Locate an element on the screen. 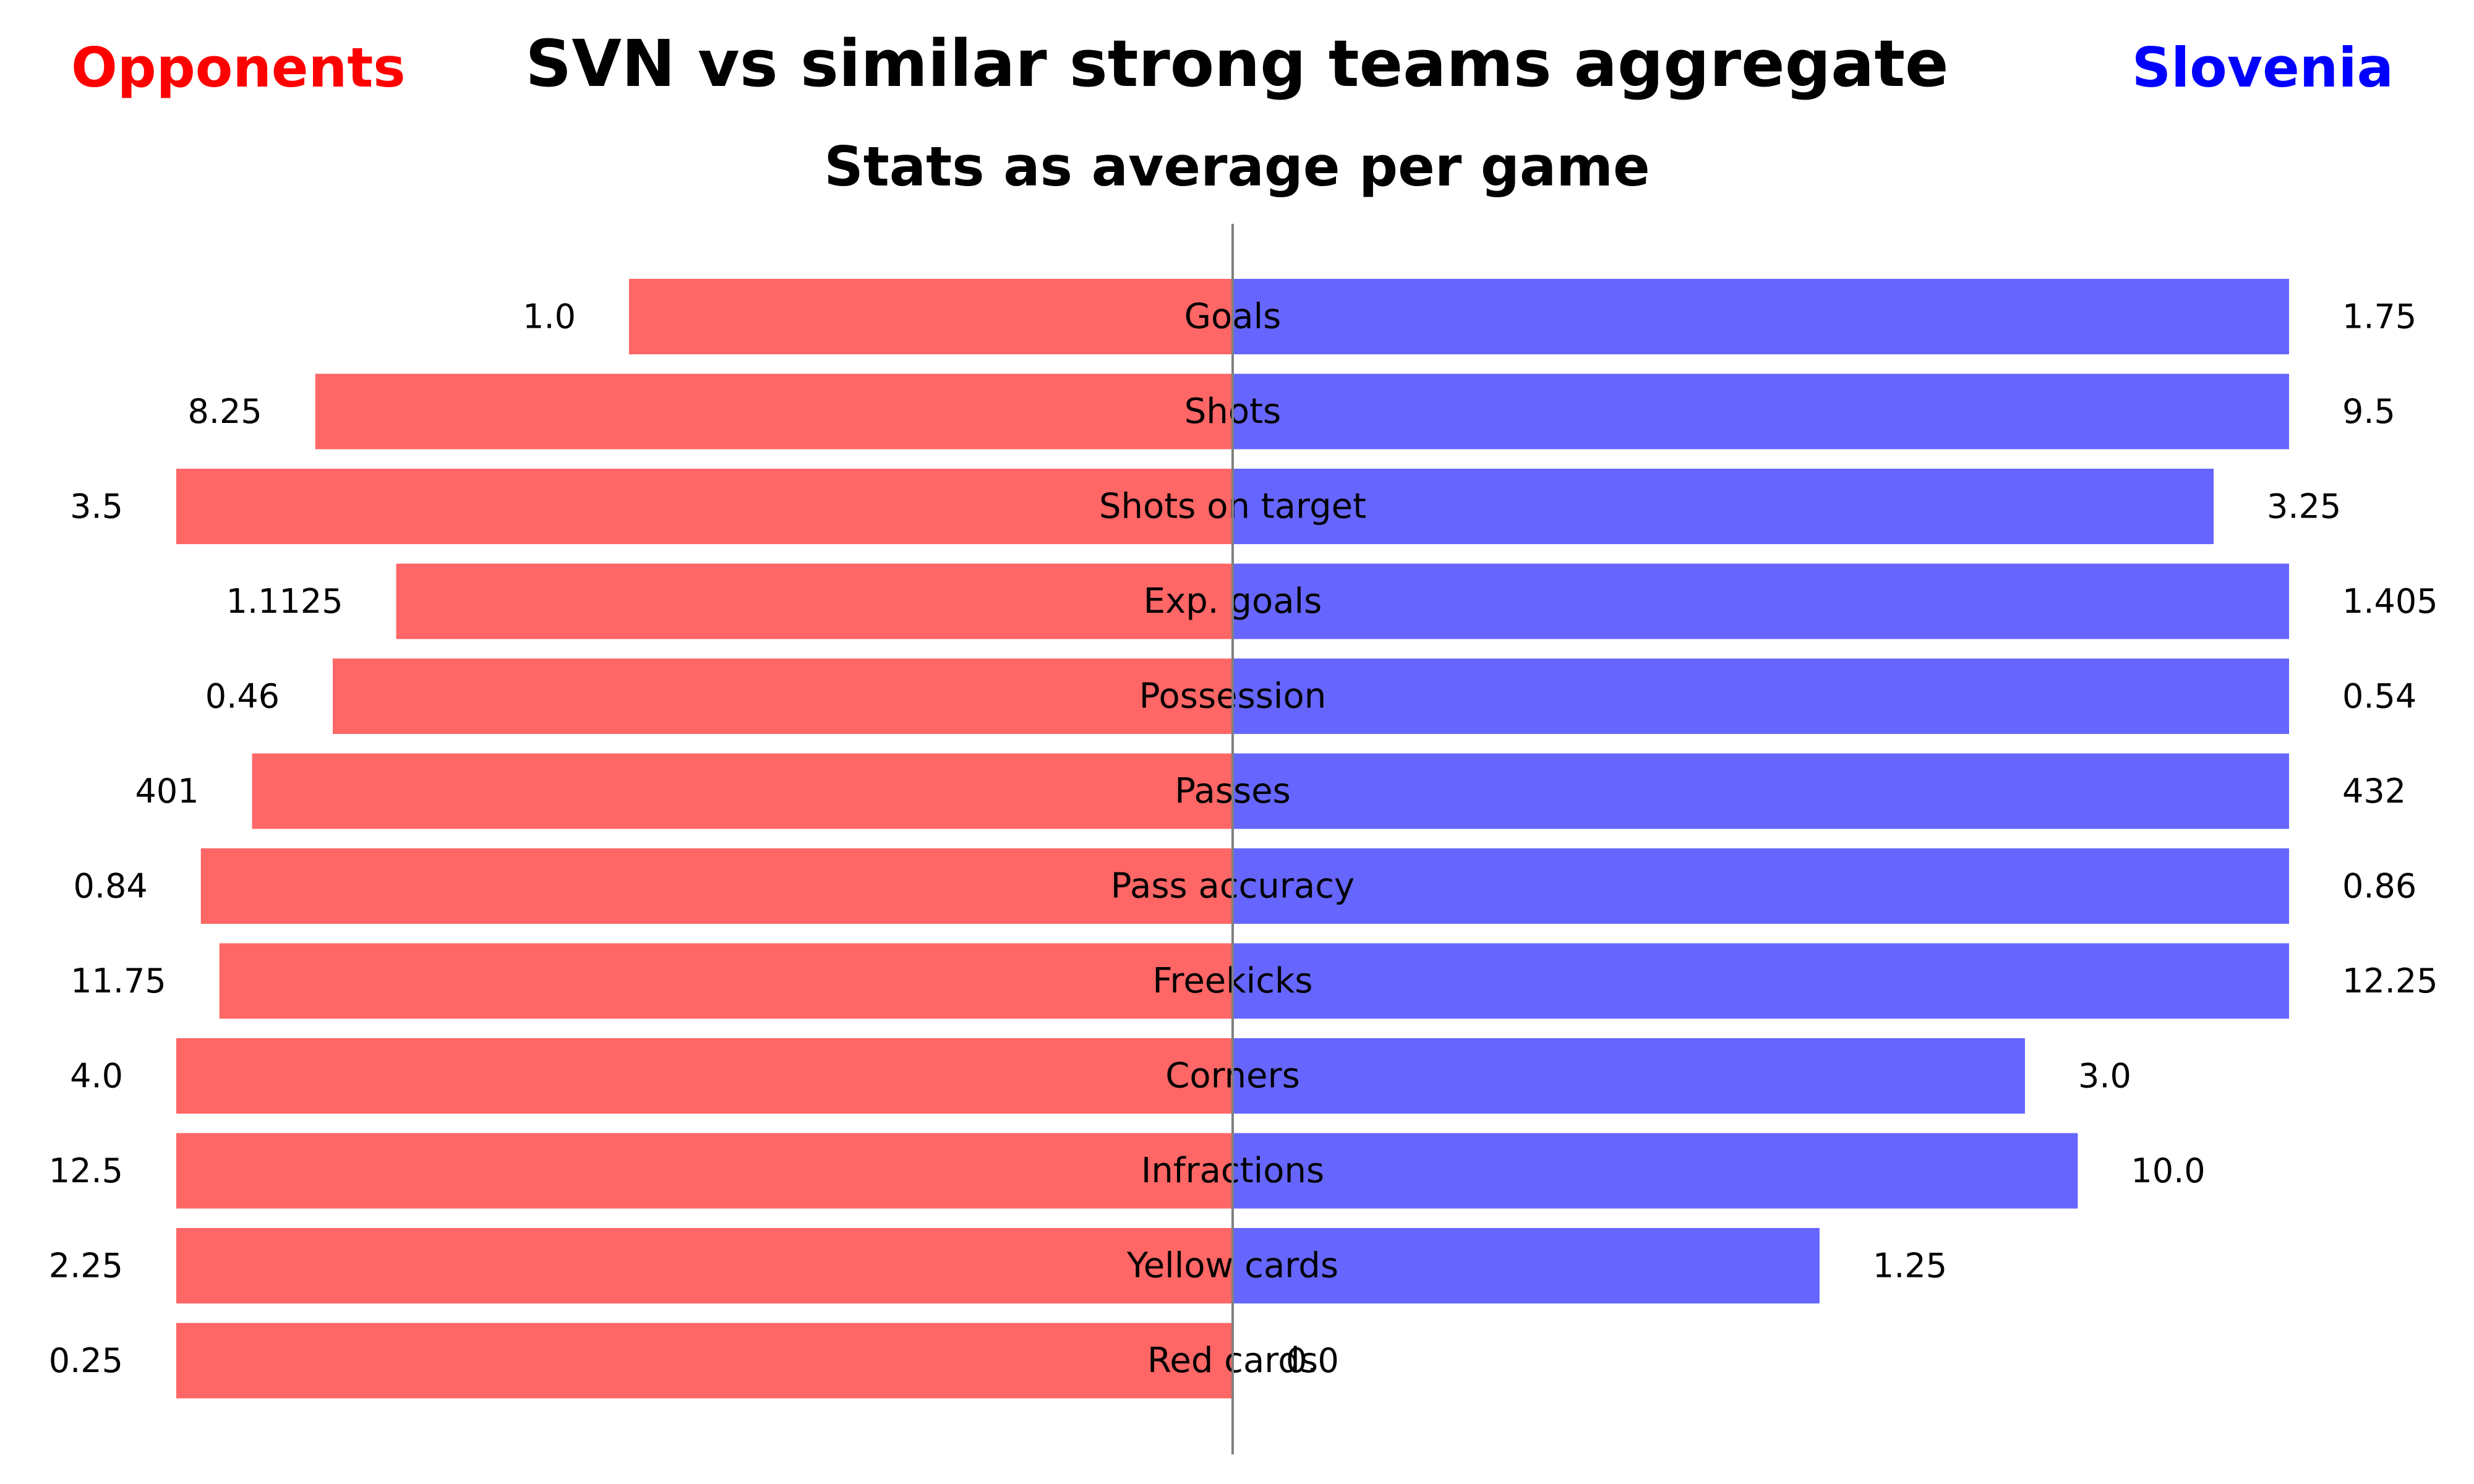 The height and width of the screenshot is (1484, 2474). bar-opponents-red-cards is located at coordinates (705, 1361).